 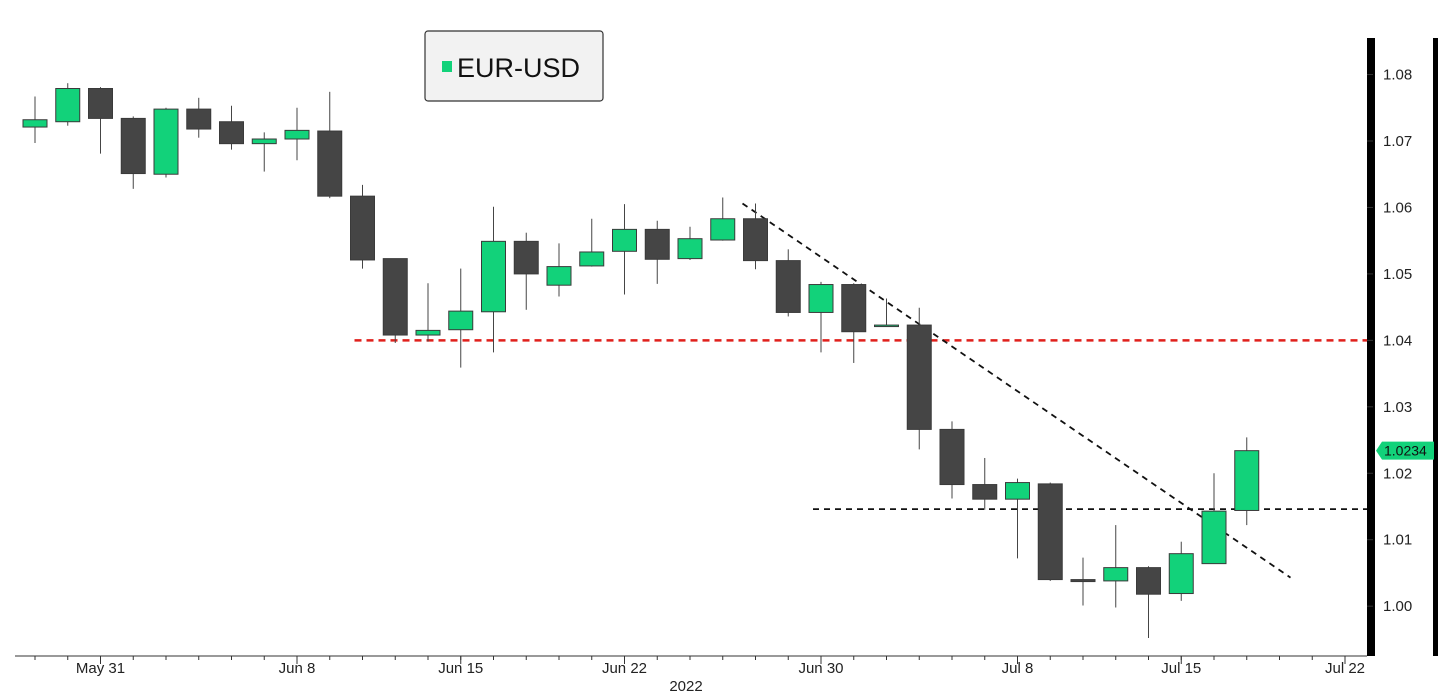 I want to click on y-tick-label: 1.06, so click(x=1397, y=207).